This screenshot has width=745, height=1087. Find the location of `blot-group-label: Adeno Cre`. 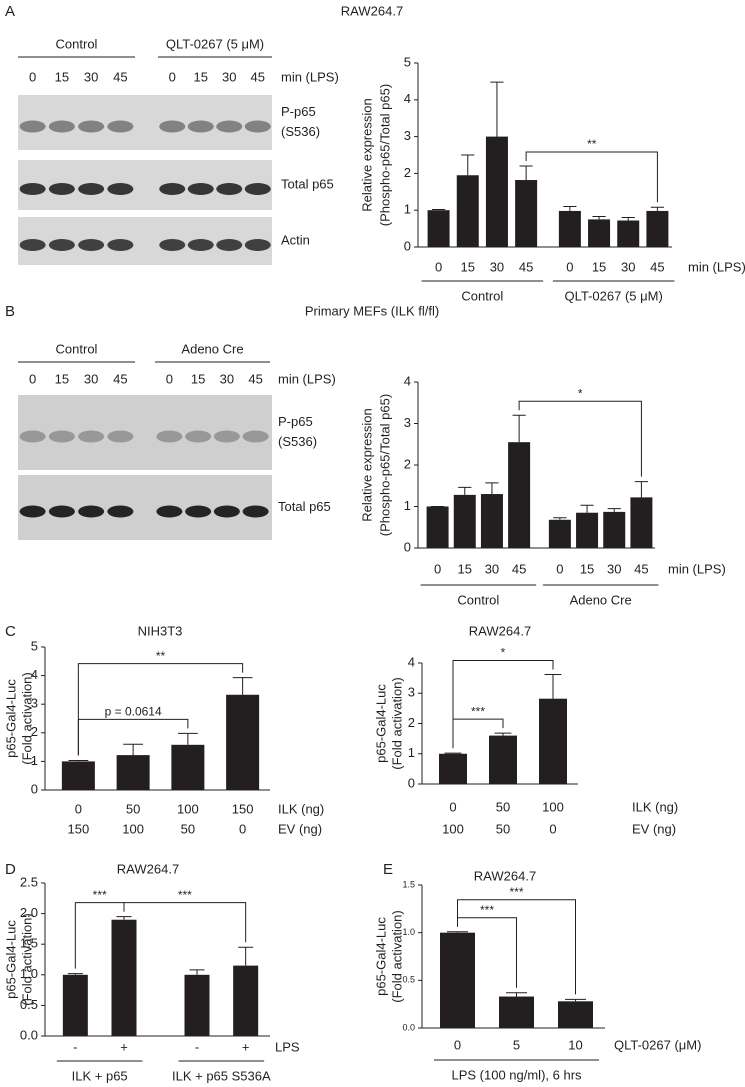

blot-group-label: Adeno Cre is located at coordinates (212, 348).